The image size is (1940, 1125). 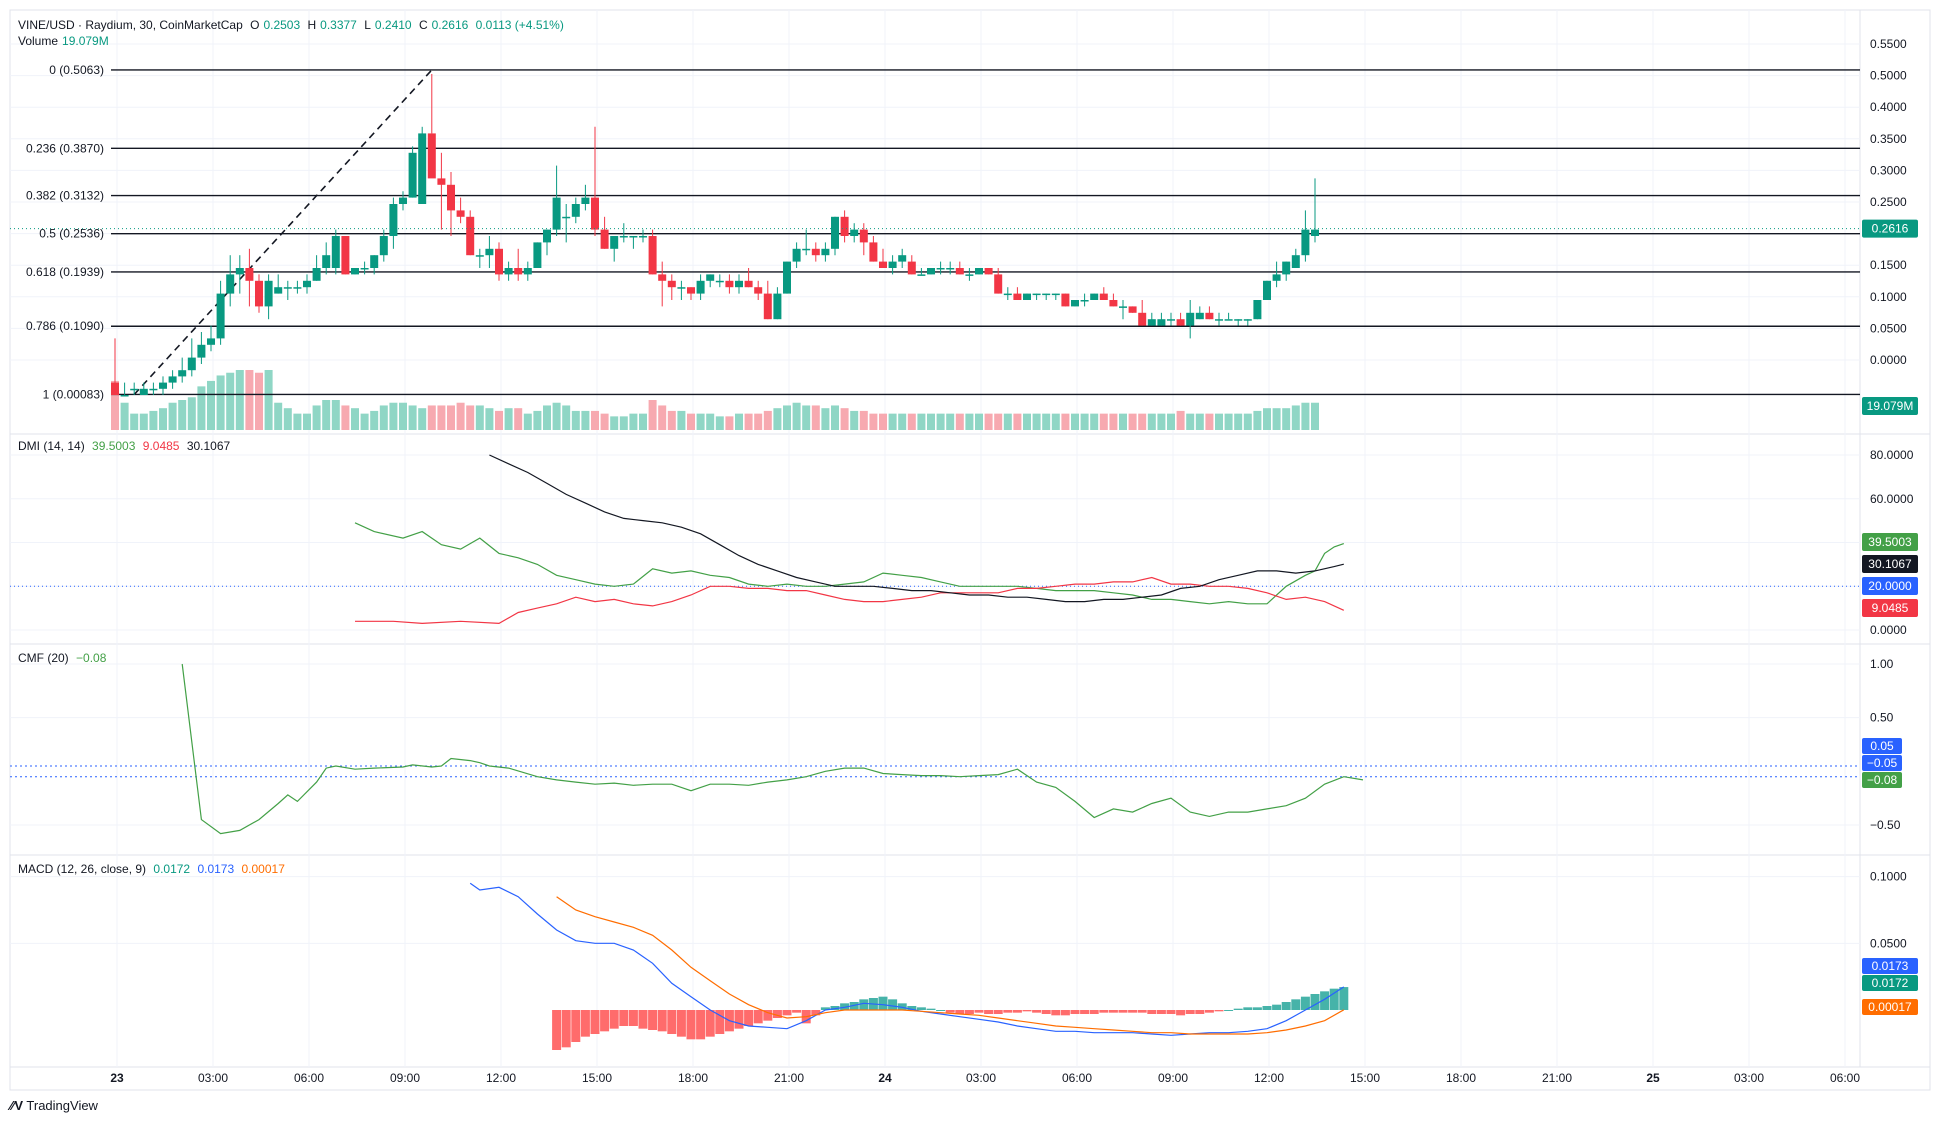 I want to click on change-value: 0.0113 (+4.51%), so click(x=519, y=25).